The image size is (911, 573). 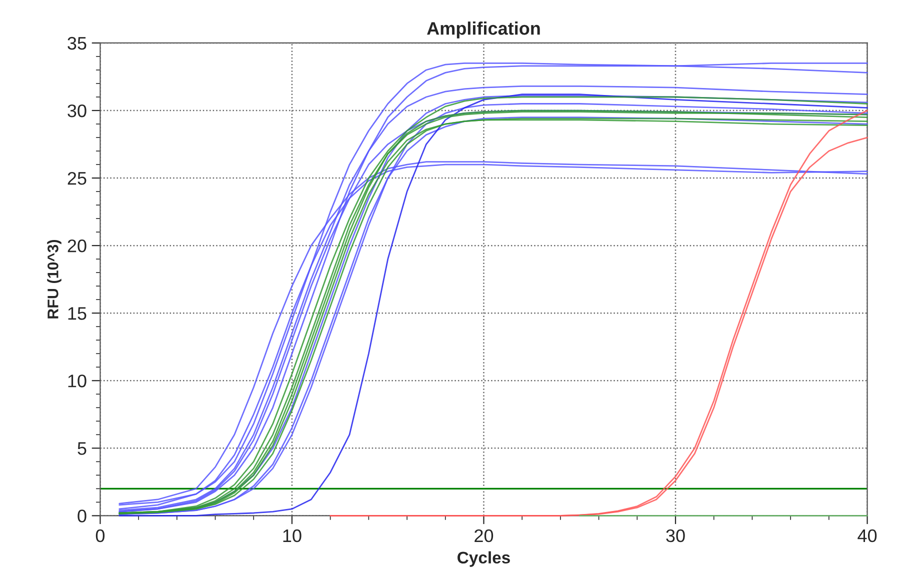 I want to click on y-tick-label: 25, so click(x=77, y=178).